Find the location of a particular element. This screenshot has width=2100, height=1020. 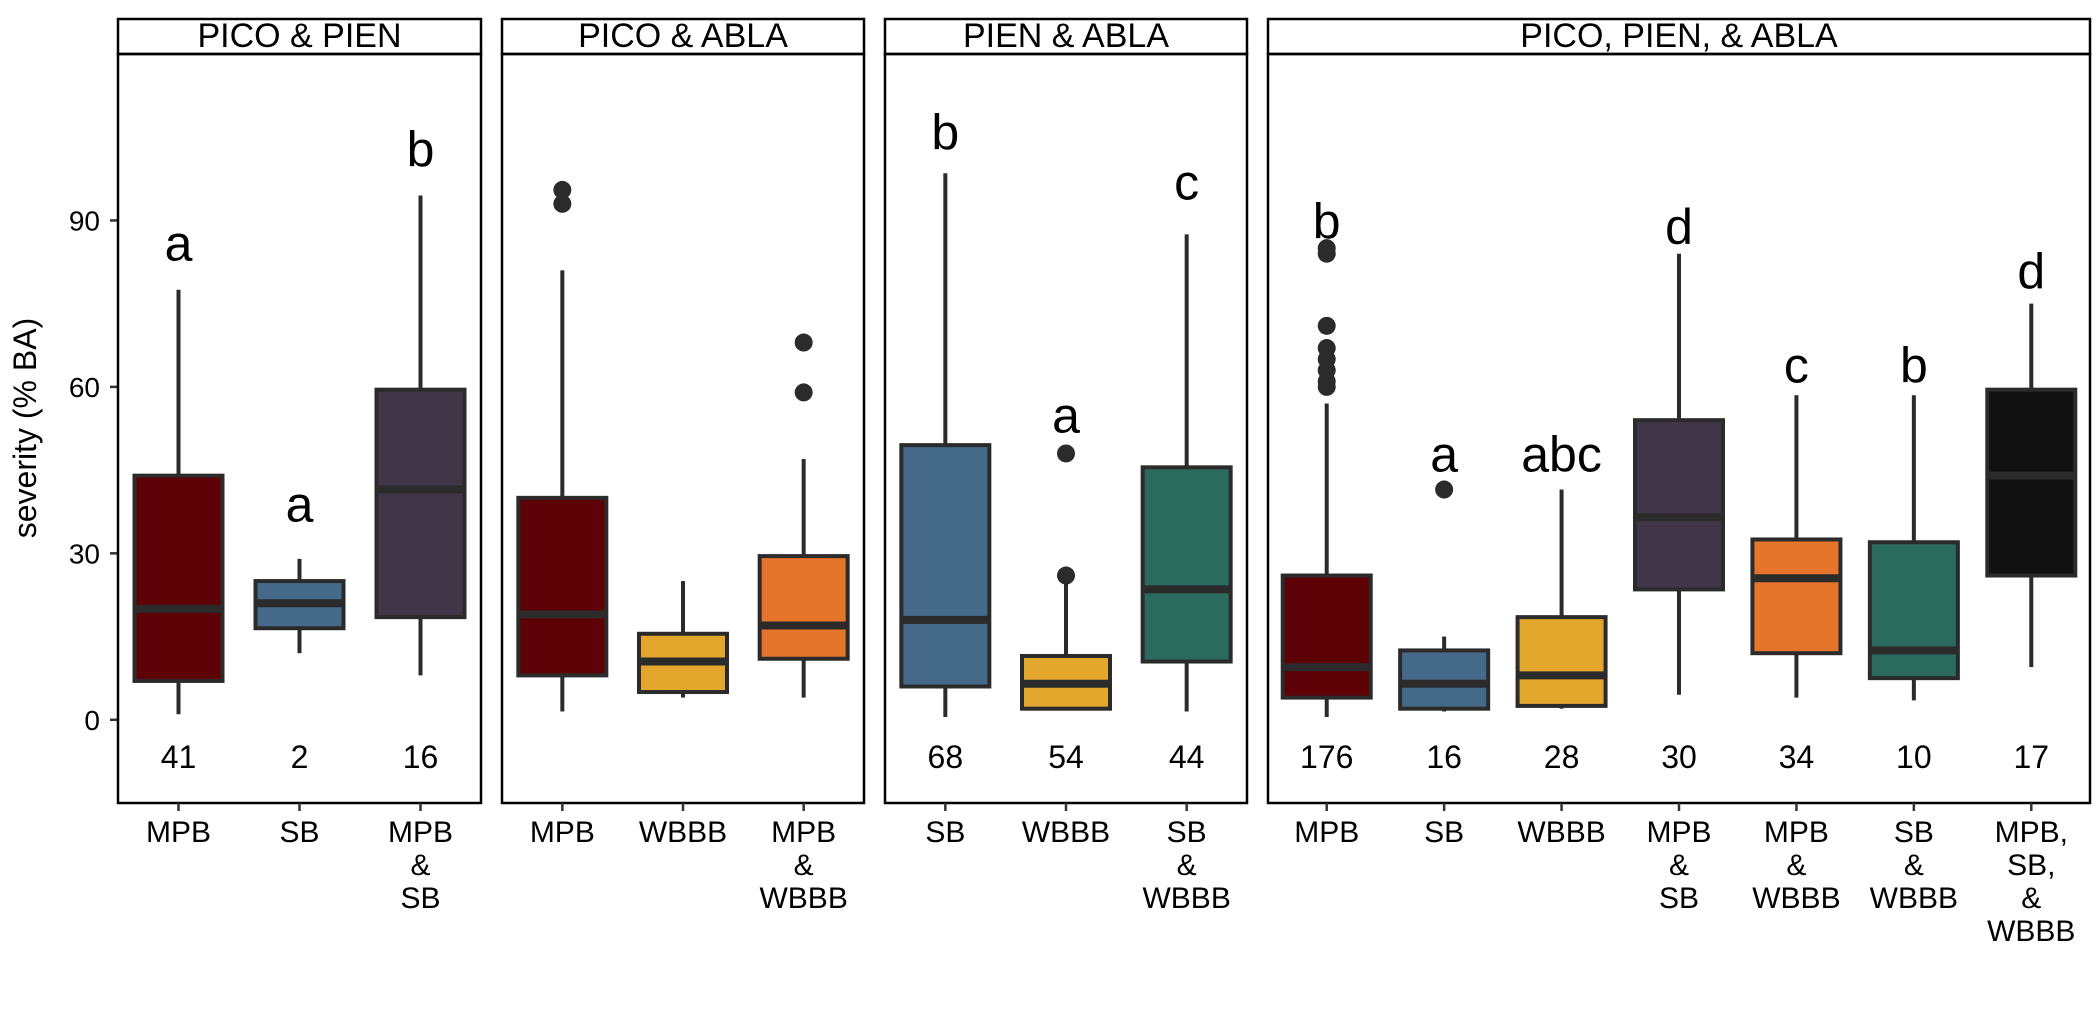

sample-count: 54 is located at coordinates (1066, 757).